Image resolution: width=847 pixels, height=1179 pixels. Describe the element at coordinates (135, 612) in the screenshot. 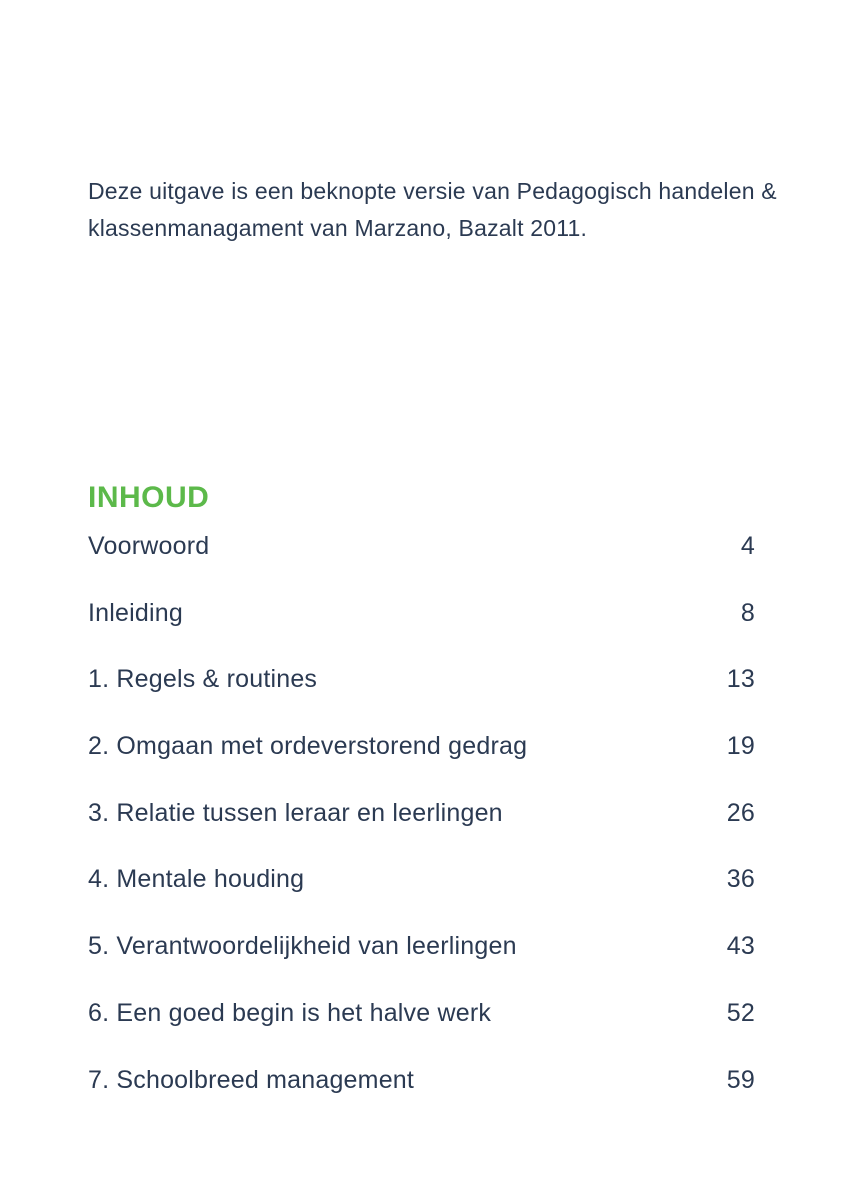

I see `toc-entry-title: Inleiding` at that location.